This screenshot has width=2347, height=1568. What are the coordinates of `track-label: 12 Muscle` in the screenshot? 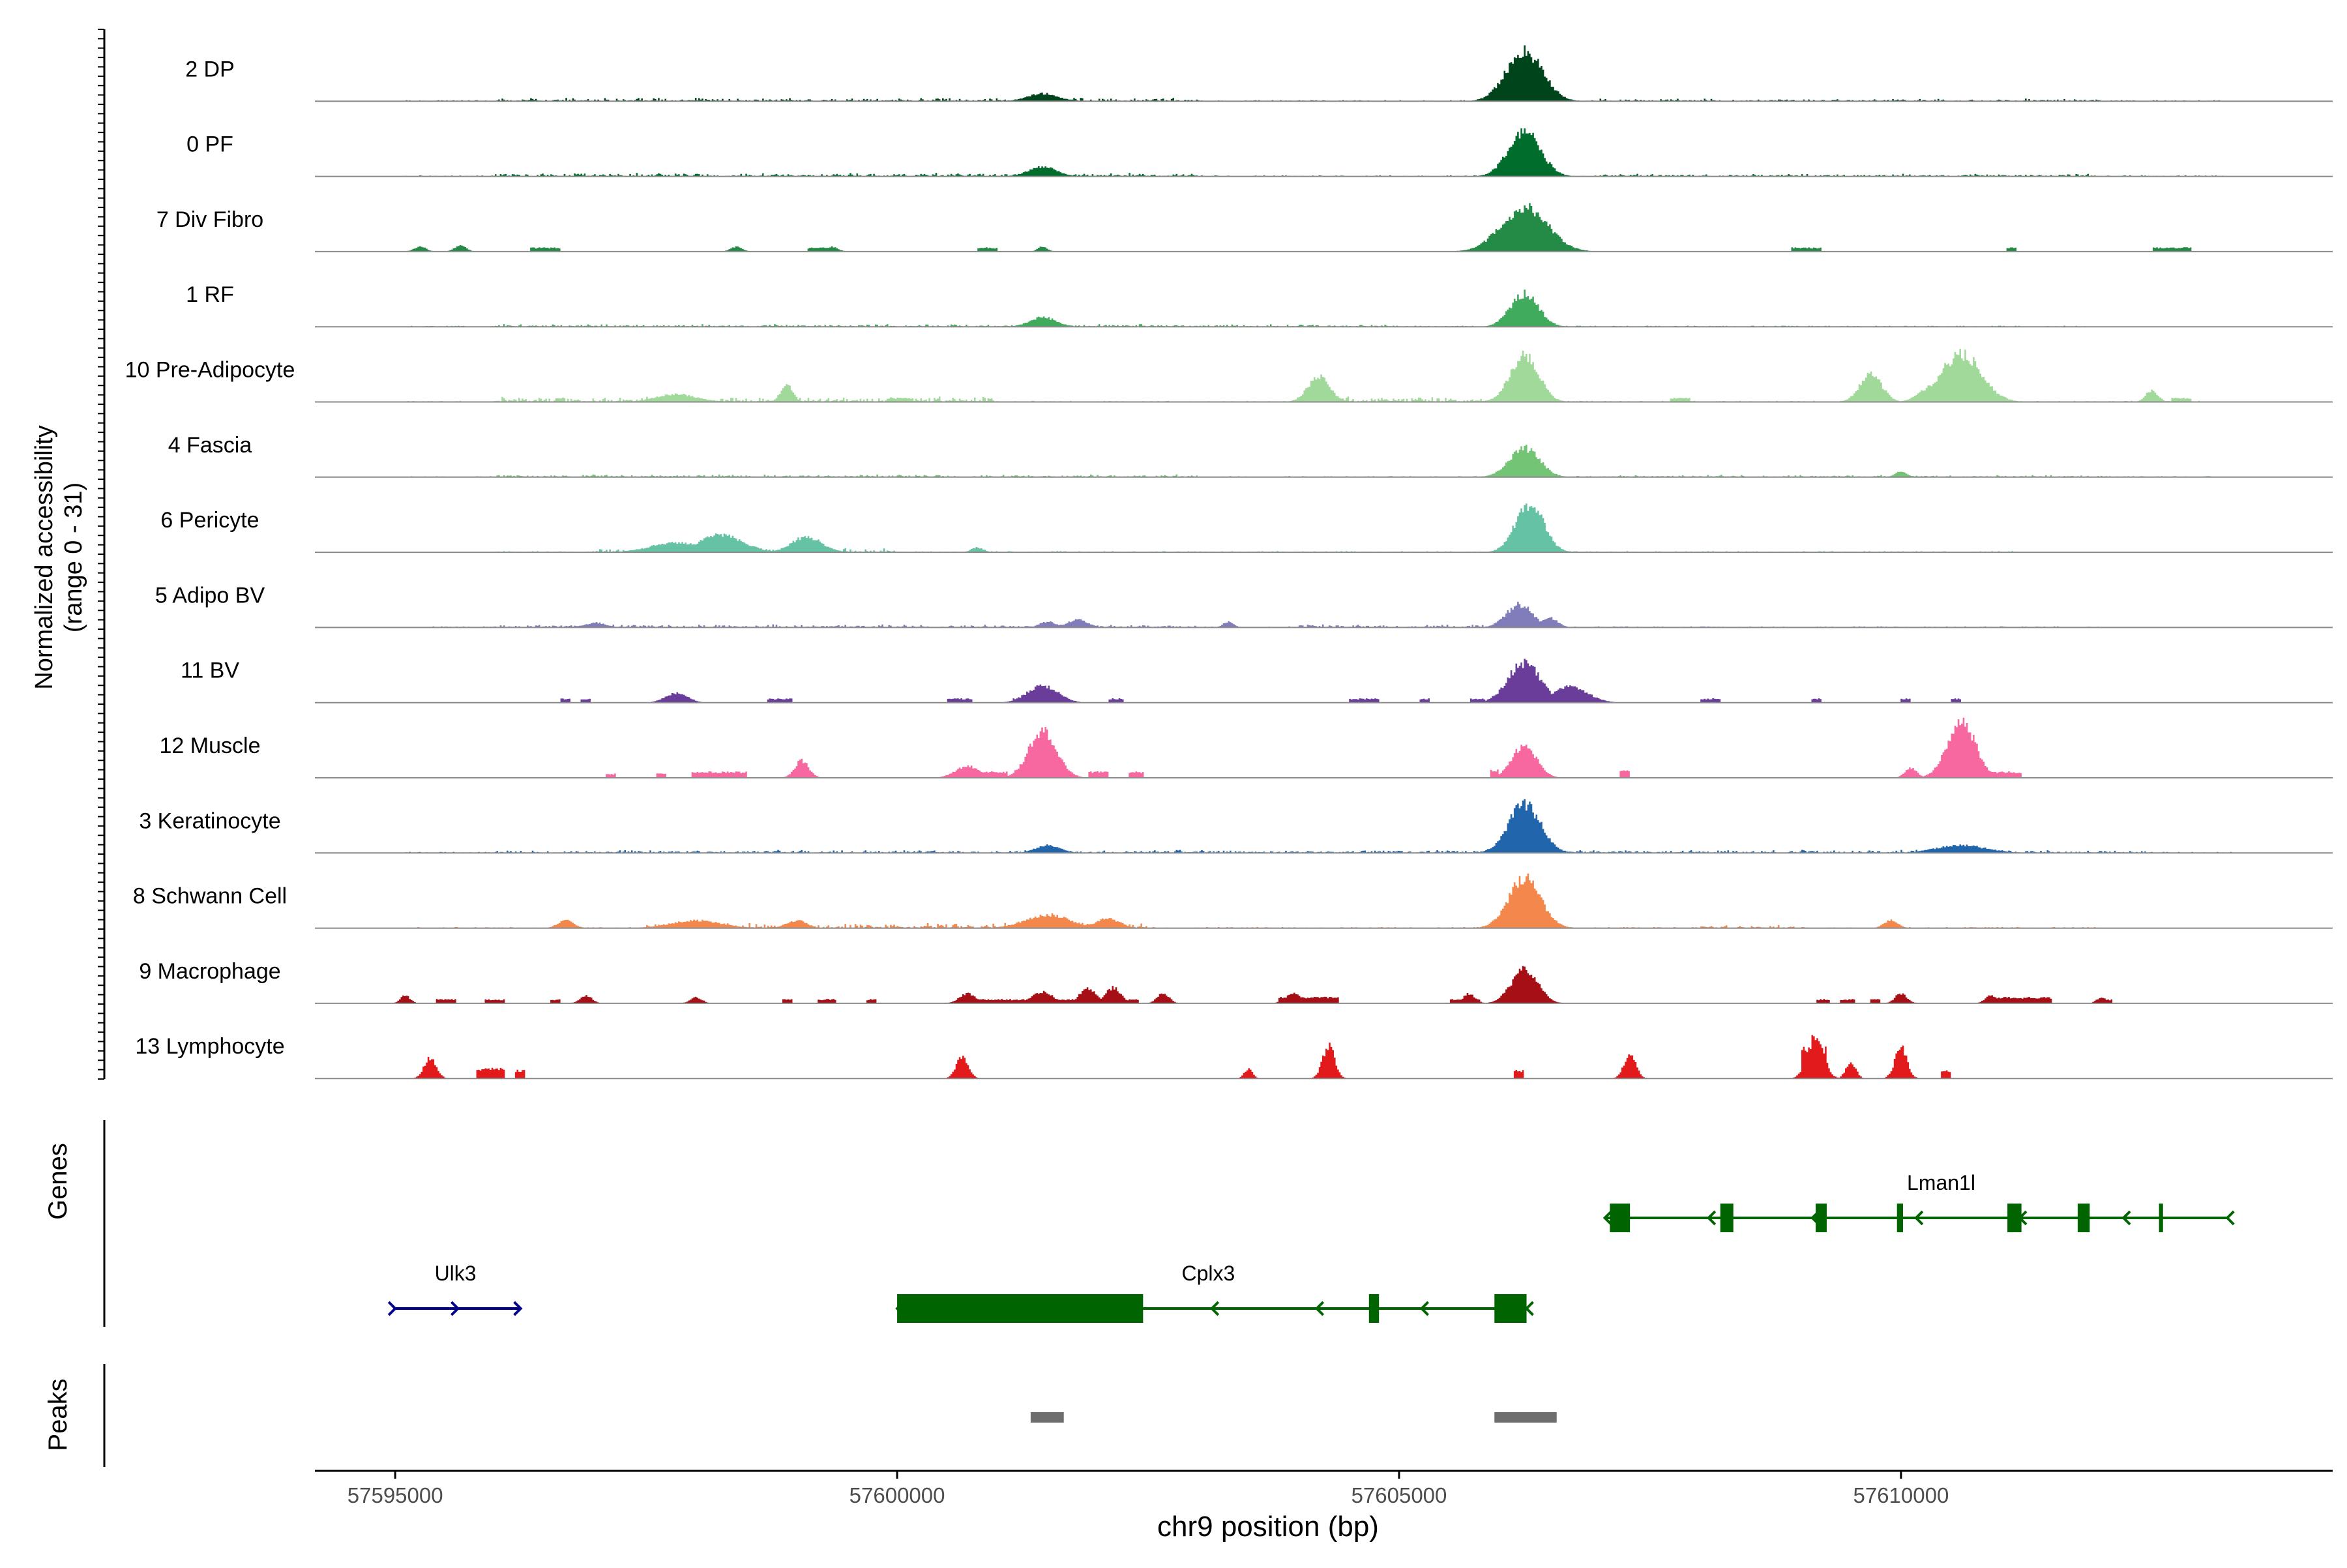 It's located at (210, 746).